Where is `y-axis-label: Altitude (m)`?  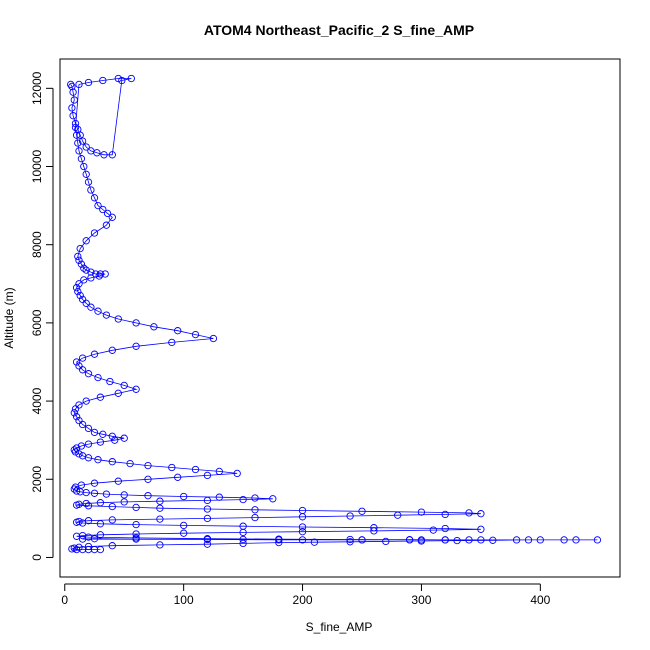
y-axis-label: Altitude (m) is located at coordinates (9, 317).